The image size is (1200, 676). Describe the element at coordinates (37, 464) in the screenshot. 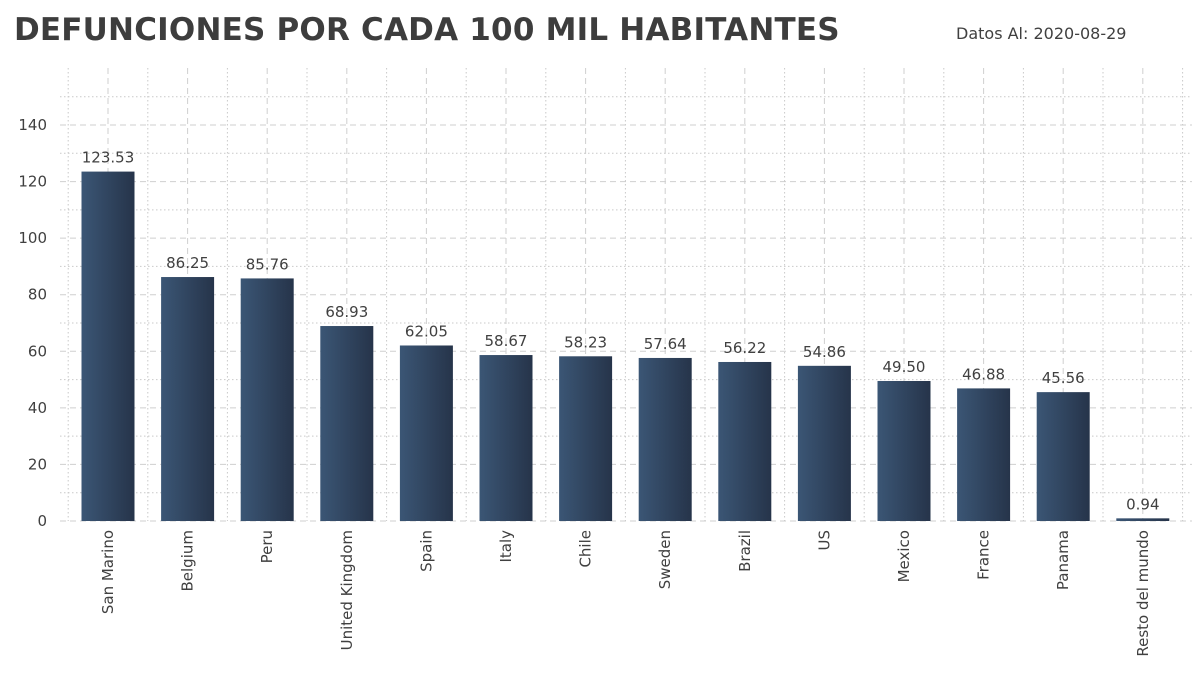

I see `y-tick-label: 20` at that location.